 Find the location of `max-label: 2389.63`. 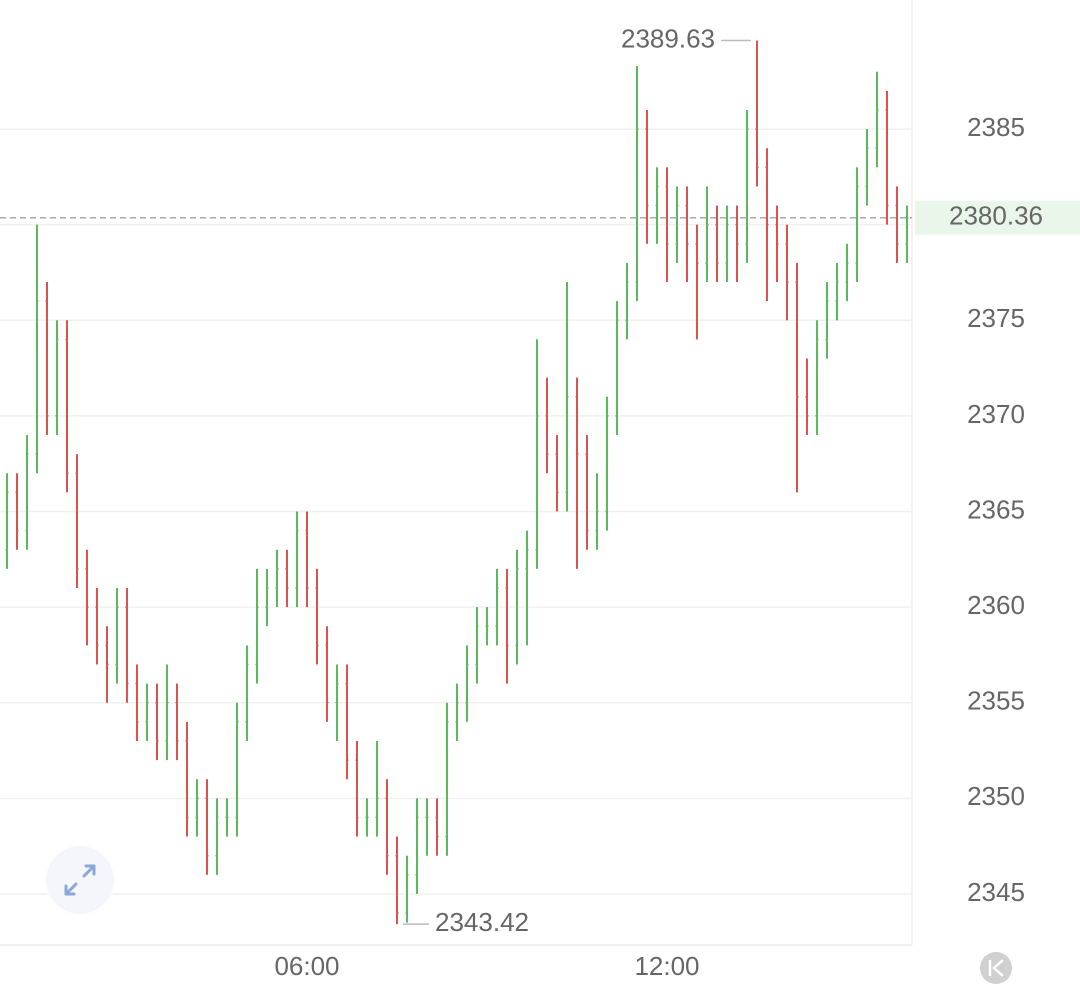

max-label: 2389.63 is located at coordinates (668, 38).